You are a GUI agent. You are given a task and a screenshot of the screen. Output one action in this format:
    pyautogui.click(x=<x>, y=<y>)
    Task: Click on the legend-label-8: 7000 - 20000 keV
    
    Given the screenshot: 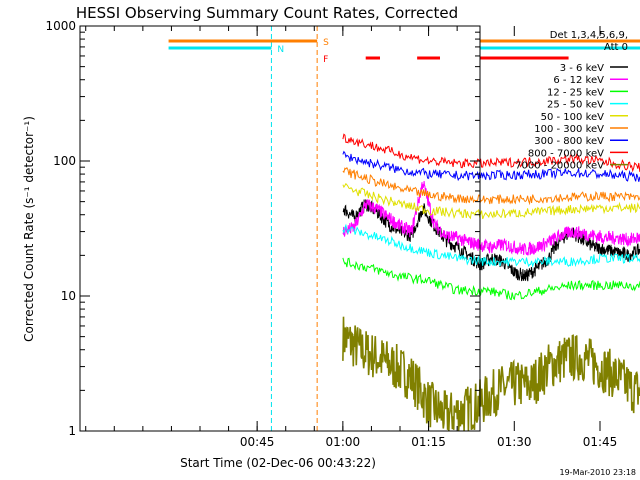 What is the action you would take?
    pyautogui.click(x=559, y=166)
    